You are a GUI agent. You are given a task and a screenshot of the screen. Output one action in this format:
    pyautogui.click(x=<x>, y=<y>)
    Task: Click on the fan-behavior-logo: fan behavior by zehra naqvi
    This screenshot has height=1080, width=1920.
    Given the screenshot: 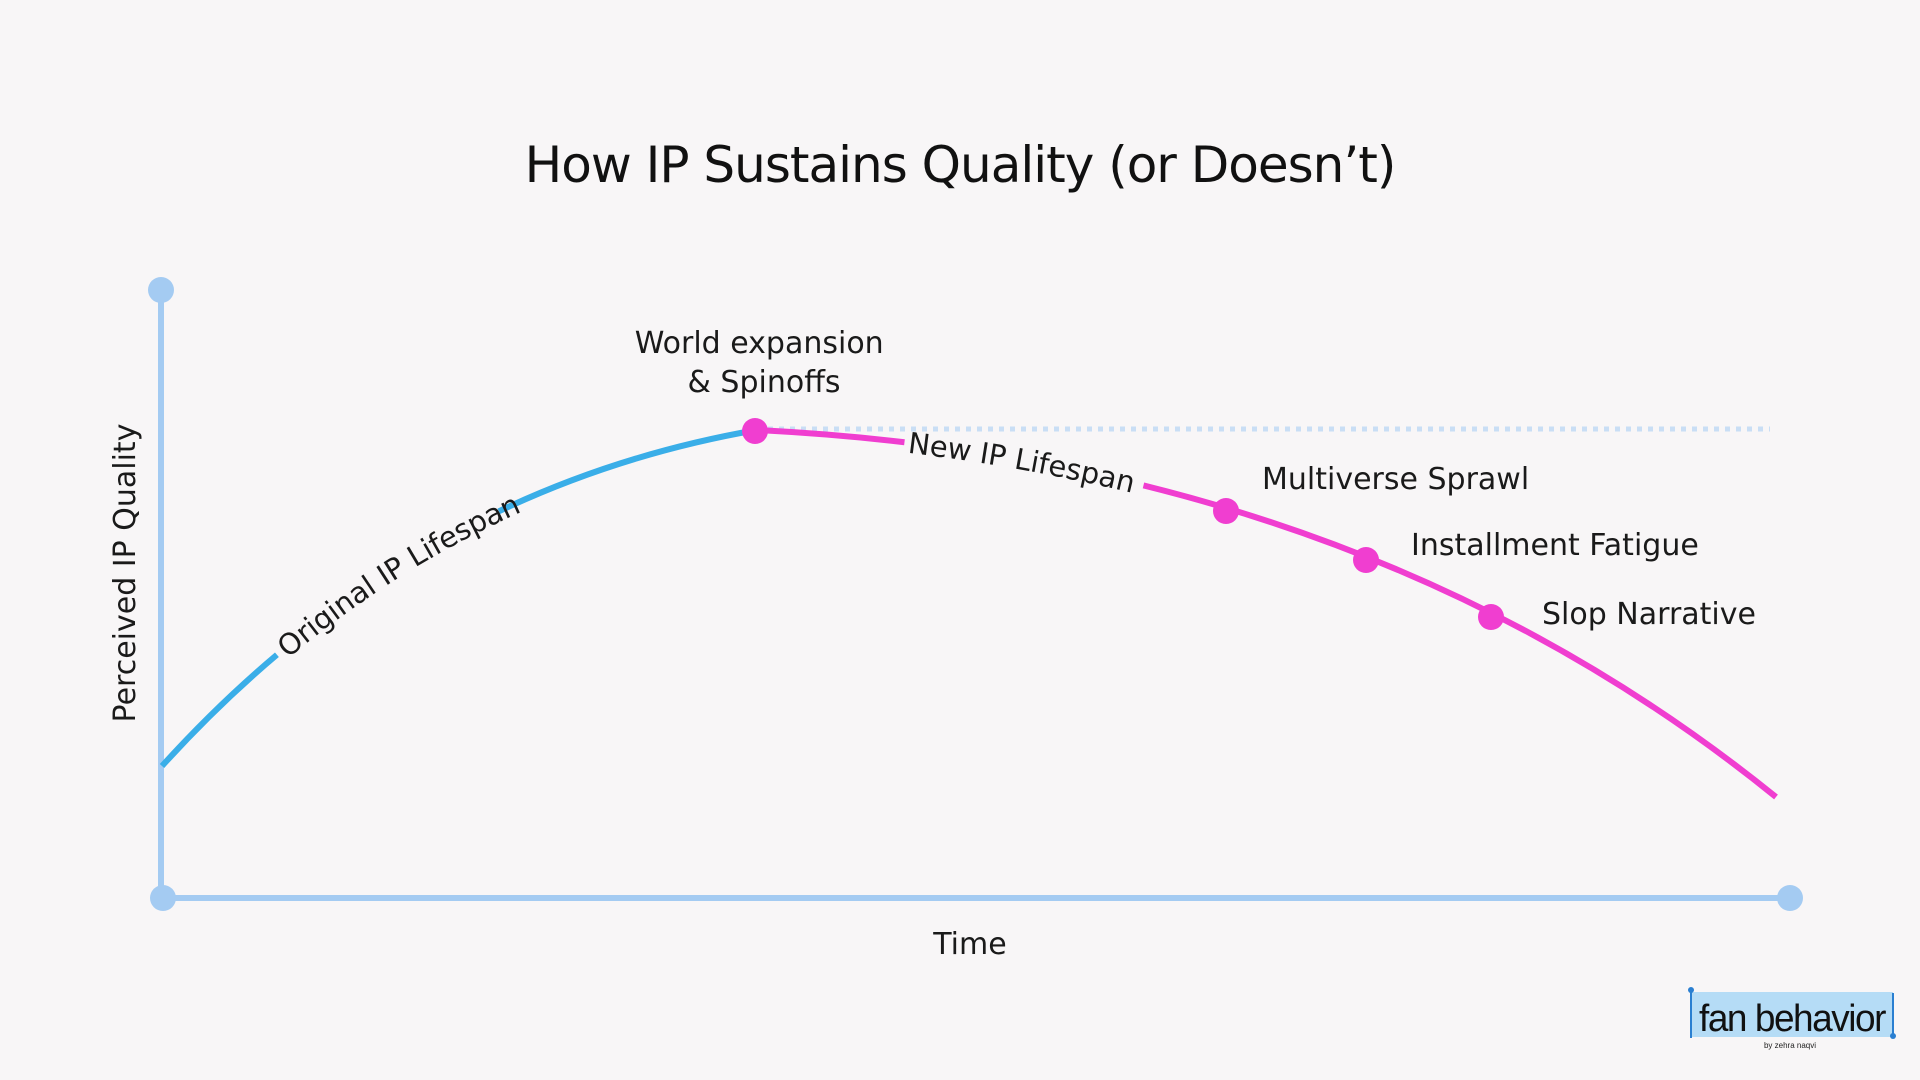 What is the action you would take?
    pyautogui.click(x=1792, y=1018)
    